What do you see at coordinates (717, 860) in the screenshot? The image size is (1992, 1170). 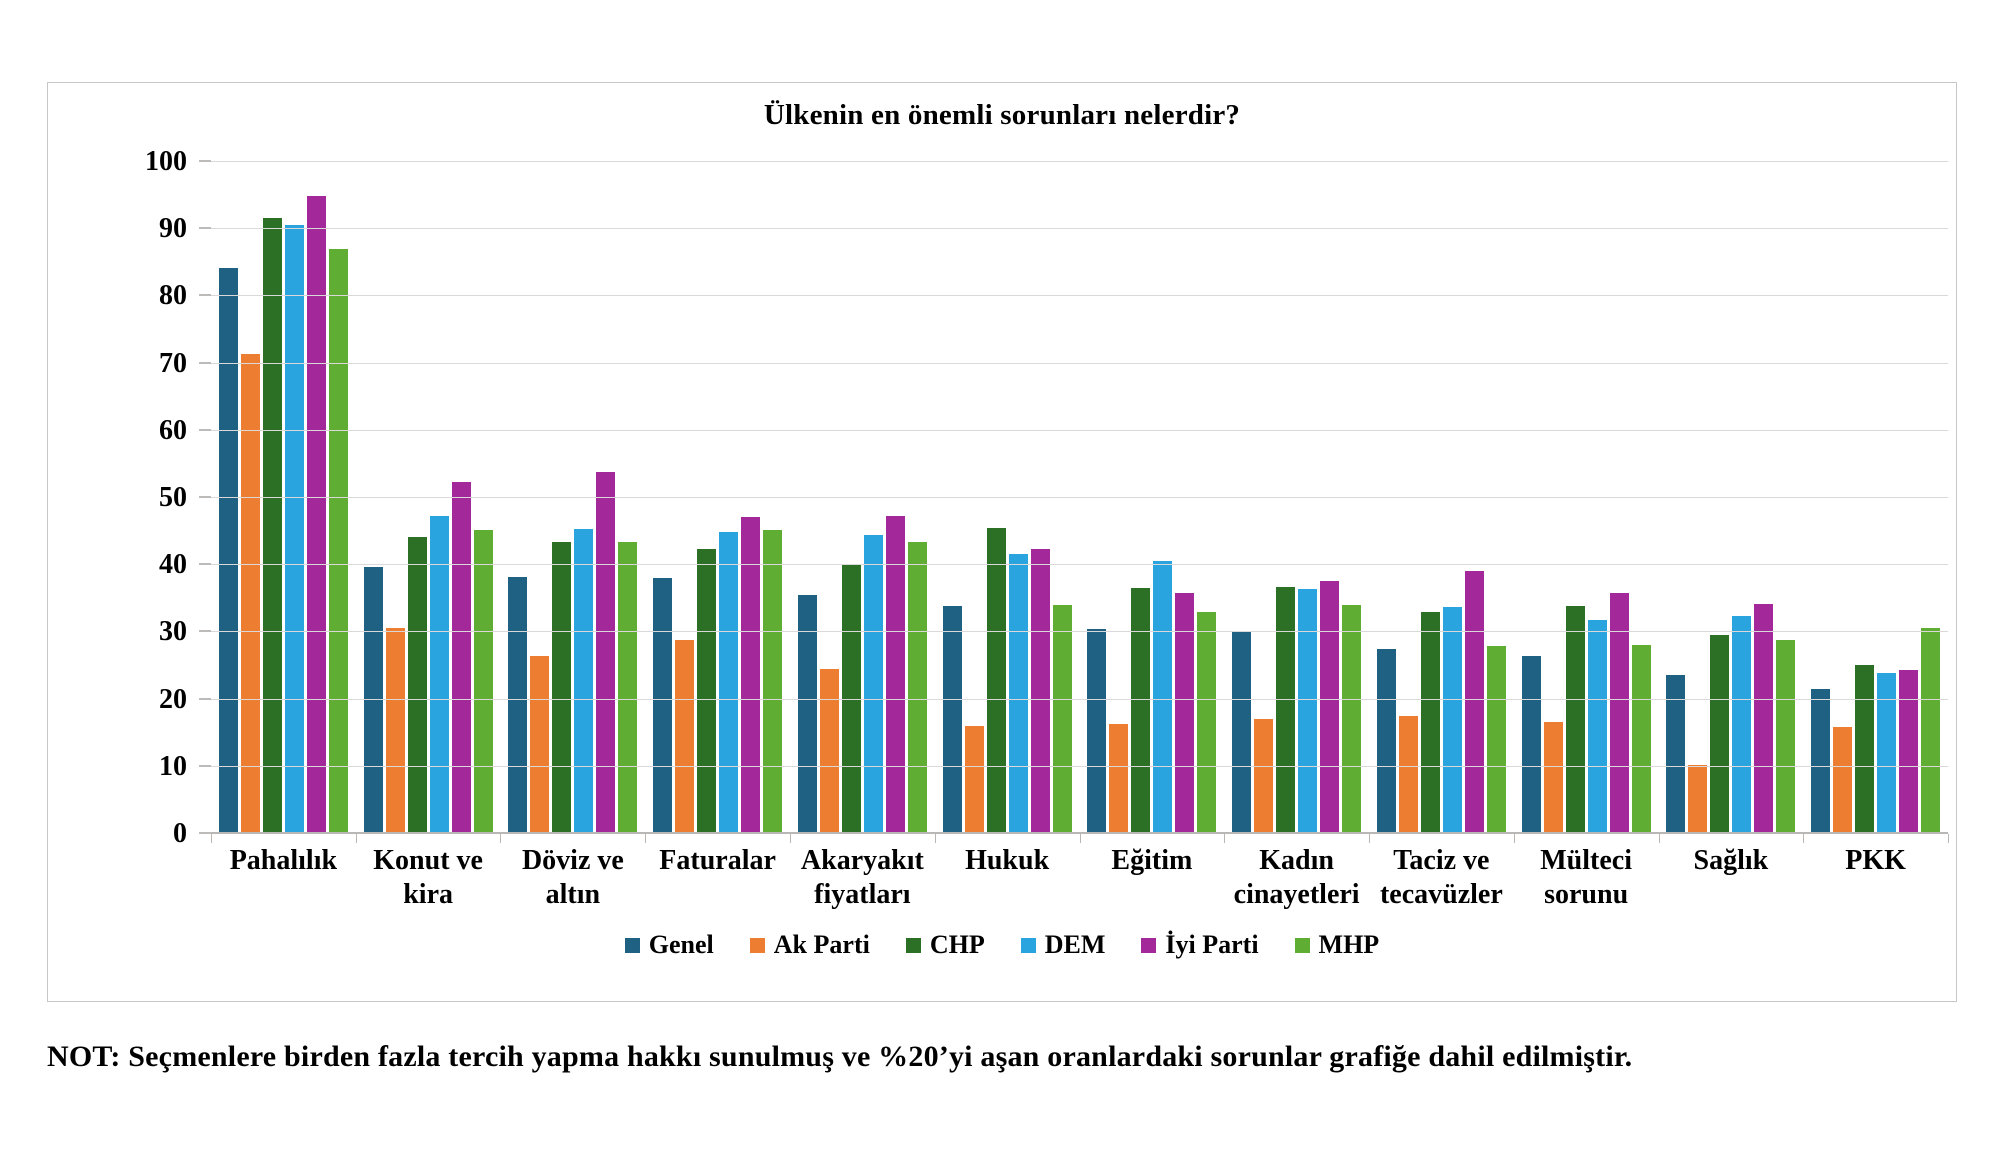 I see `x-category-label: Faturalar` at bounding box center [717, 860].